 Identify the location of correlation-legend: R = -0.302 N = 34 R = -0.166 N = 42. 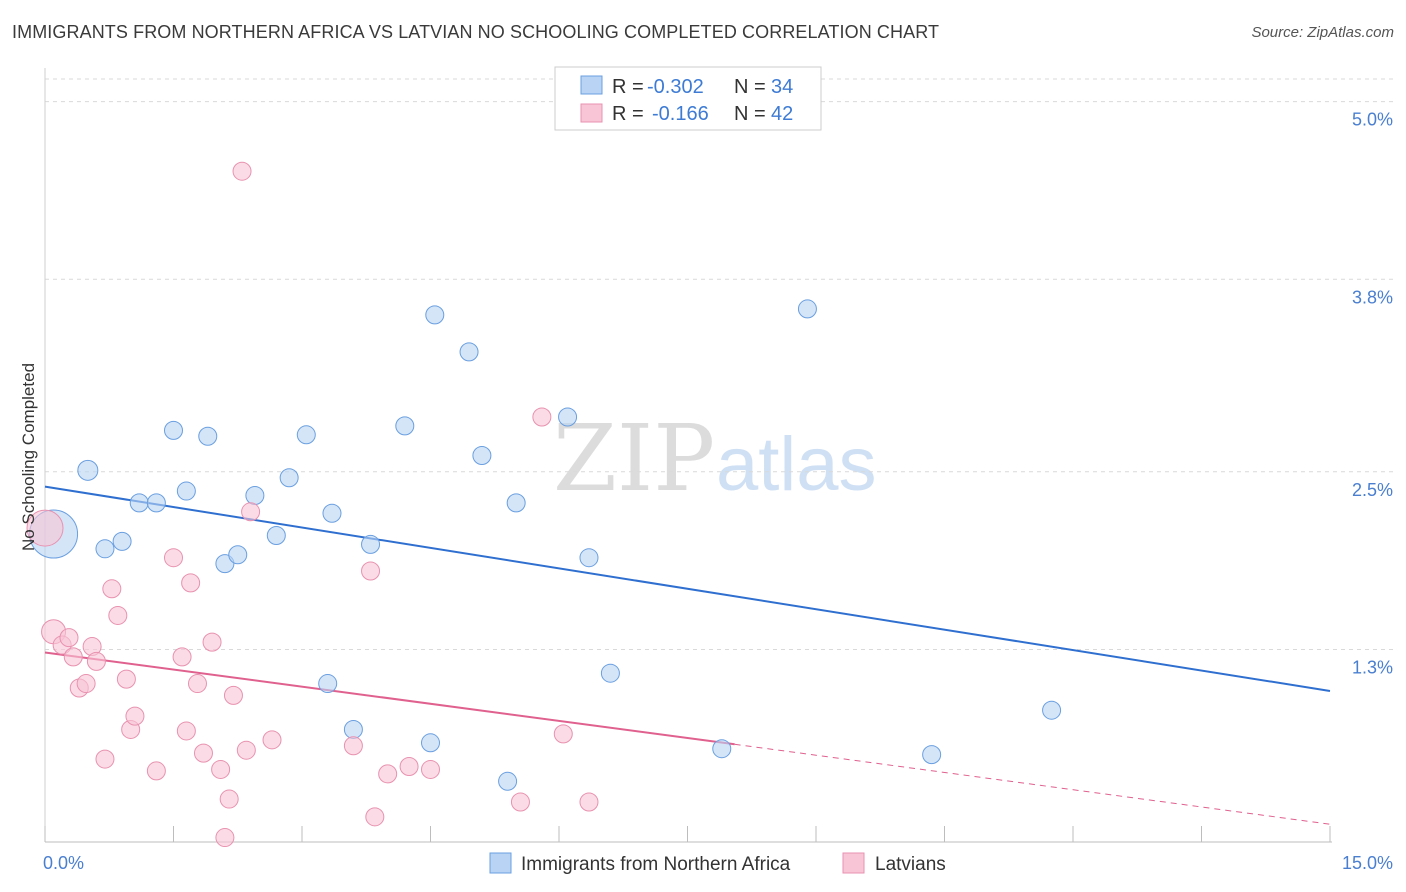
(688, 98).